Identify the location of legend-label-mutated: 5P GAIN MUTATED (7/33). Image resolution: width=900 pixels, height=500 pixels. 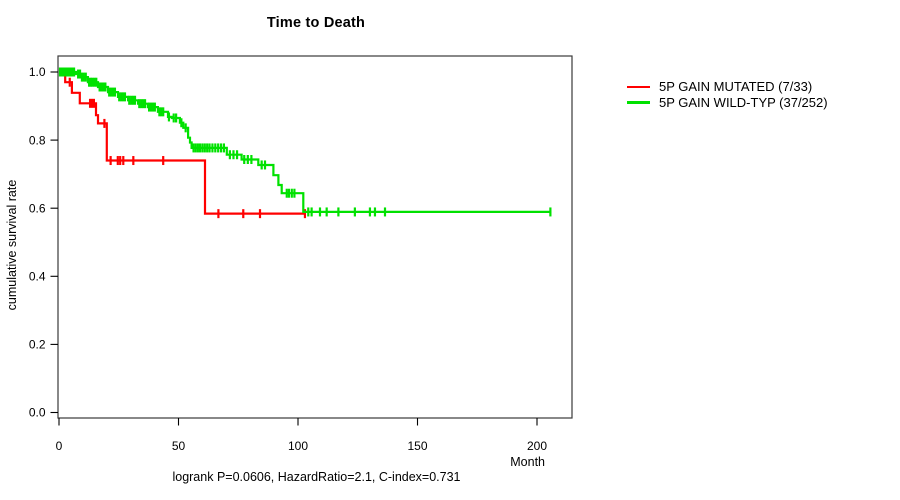
(736, 86).